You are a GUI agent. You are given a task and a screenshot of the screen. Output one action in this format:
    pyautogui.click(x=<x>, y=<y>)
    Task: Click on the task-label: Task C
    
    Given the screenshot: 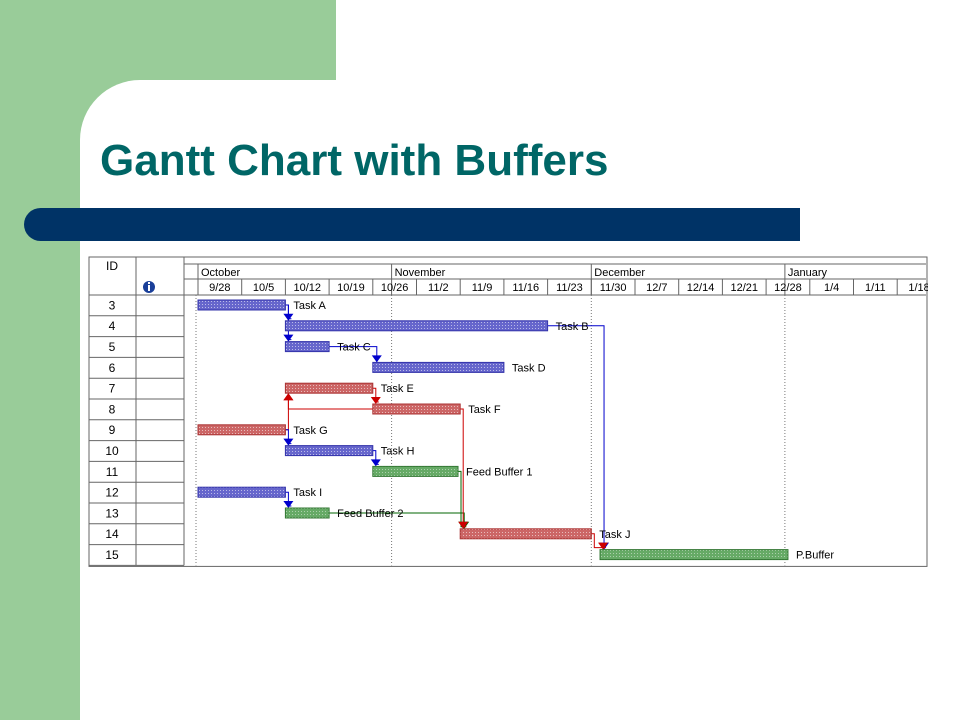 What is the action you would take?
    pyautogui.click(x=354, y=348)
    